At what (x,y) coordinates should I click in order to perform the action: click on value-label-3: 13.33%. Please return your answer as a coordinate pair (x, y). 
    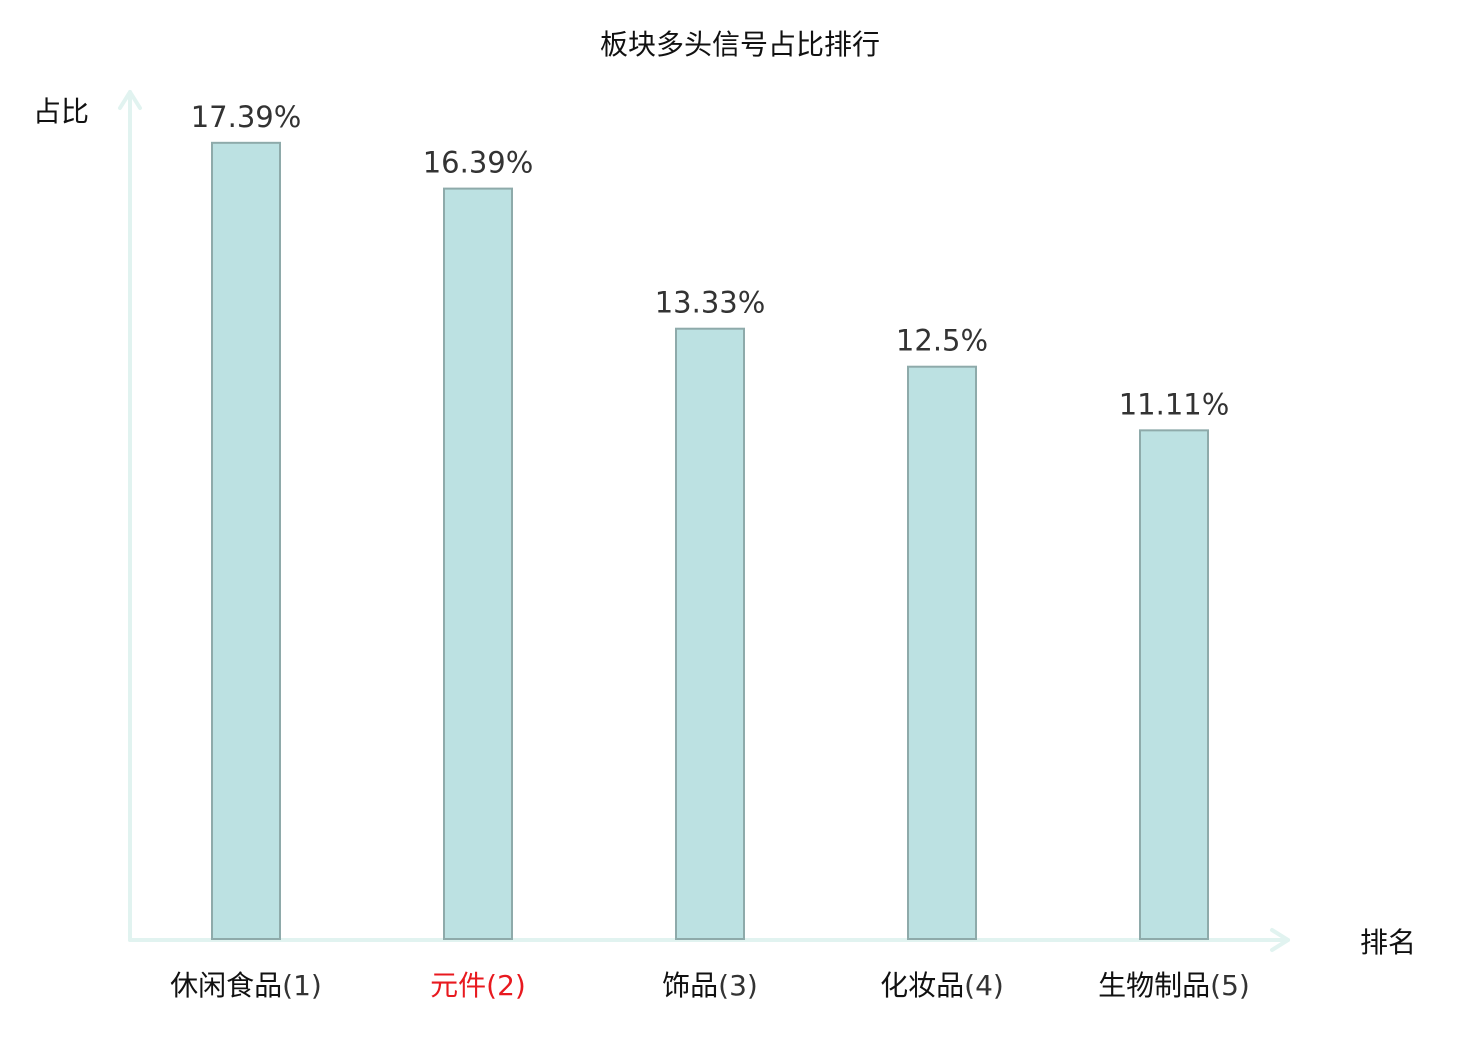
    Looking at the image, I should click on (710, 303).